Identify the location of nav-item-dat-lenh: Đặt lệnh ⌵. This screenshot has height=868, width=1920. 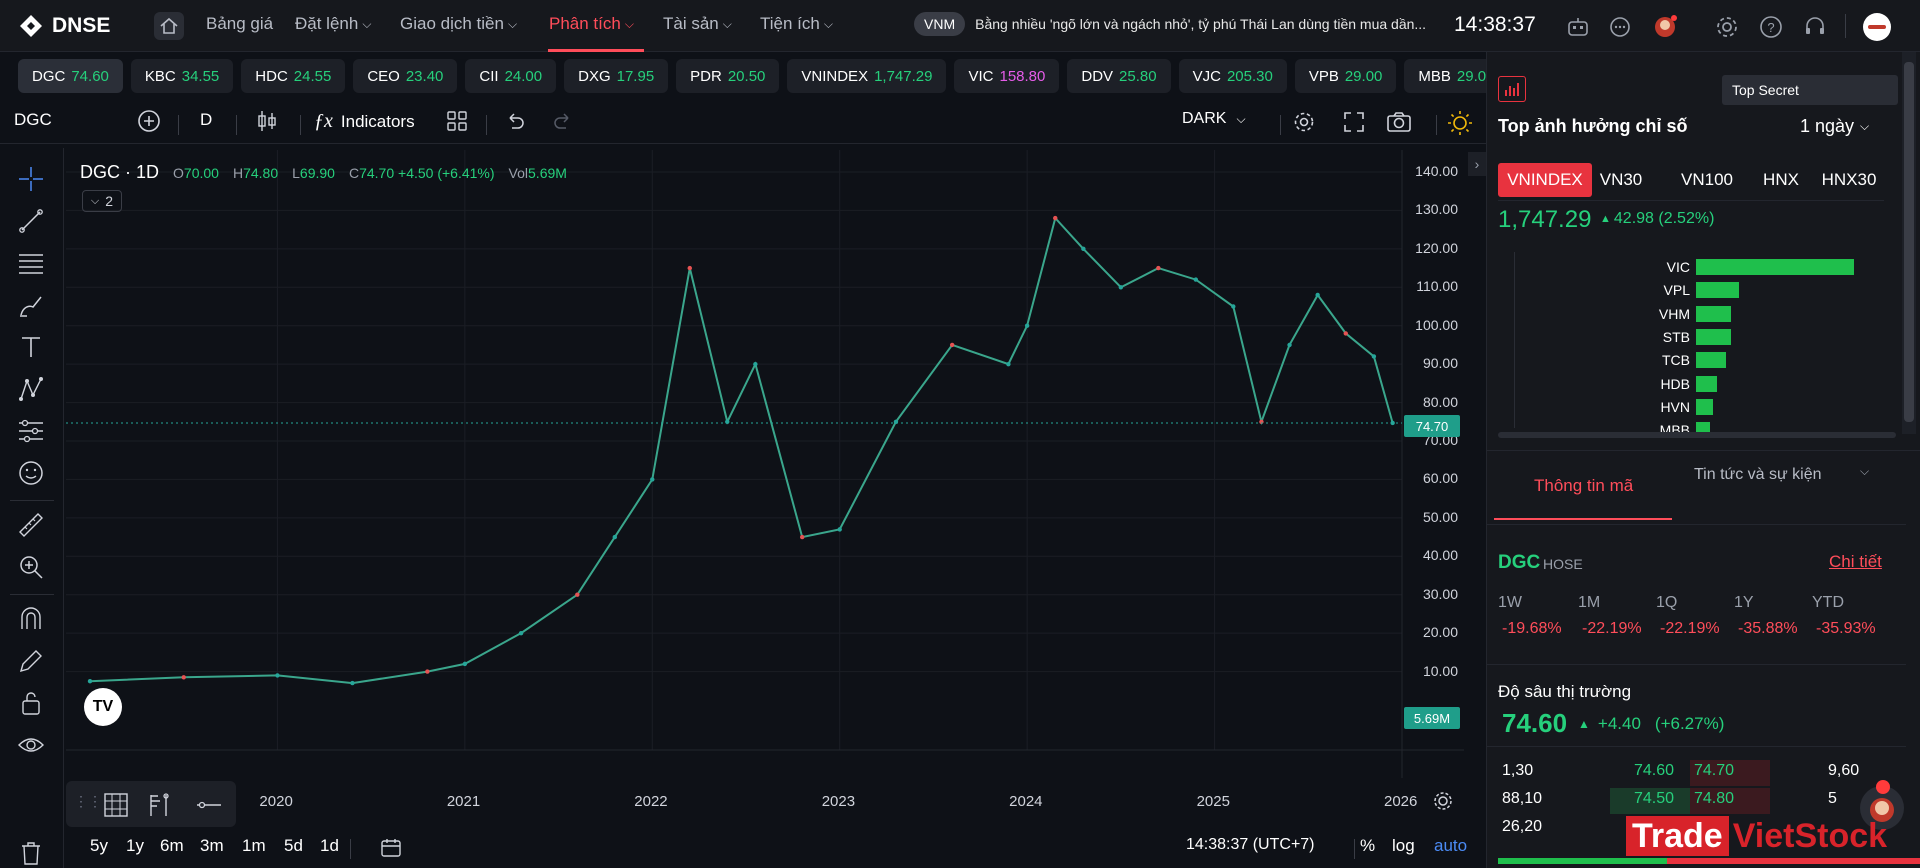
(333, 23).